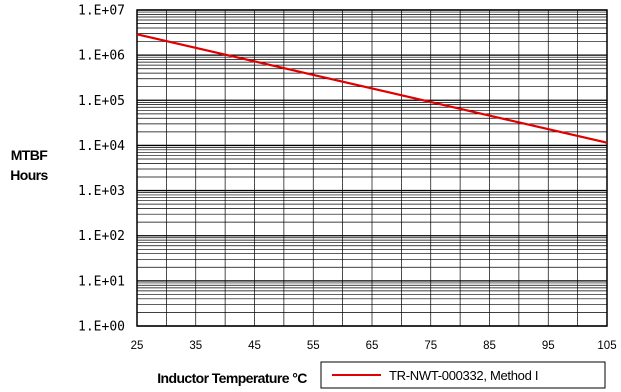 The width and height of the screenshot is (621, 392). What do you see at coordinates (548, 346) in the screenshot?
I see `x-tick-label: 95` at bounding box center [548, 346].